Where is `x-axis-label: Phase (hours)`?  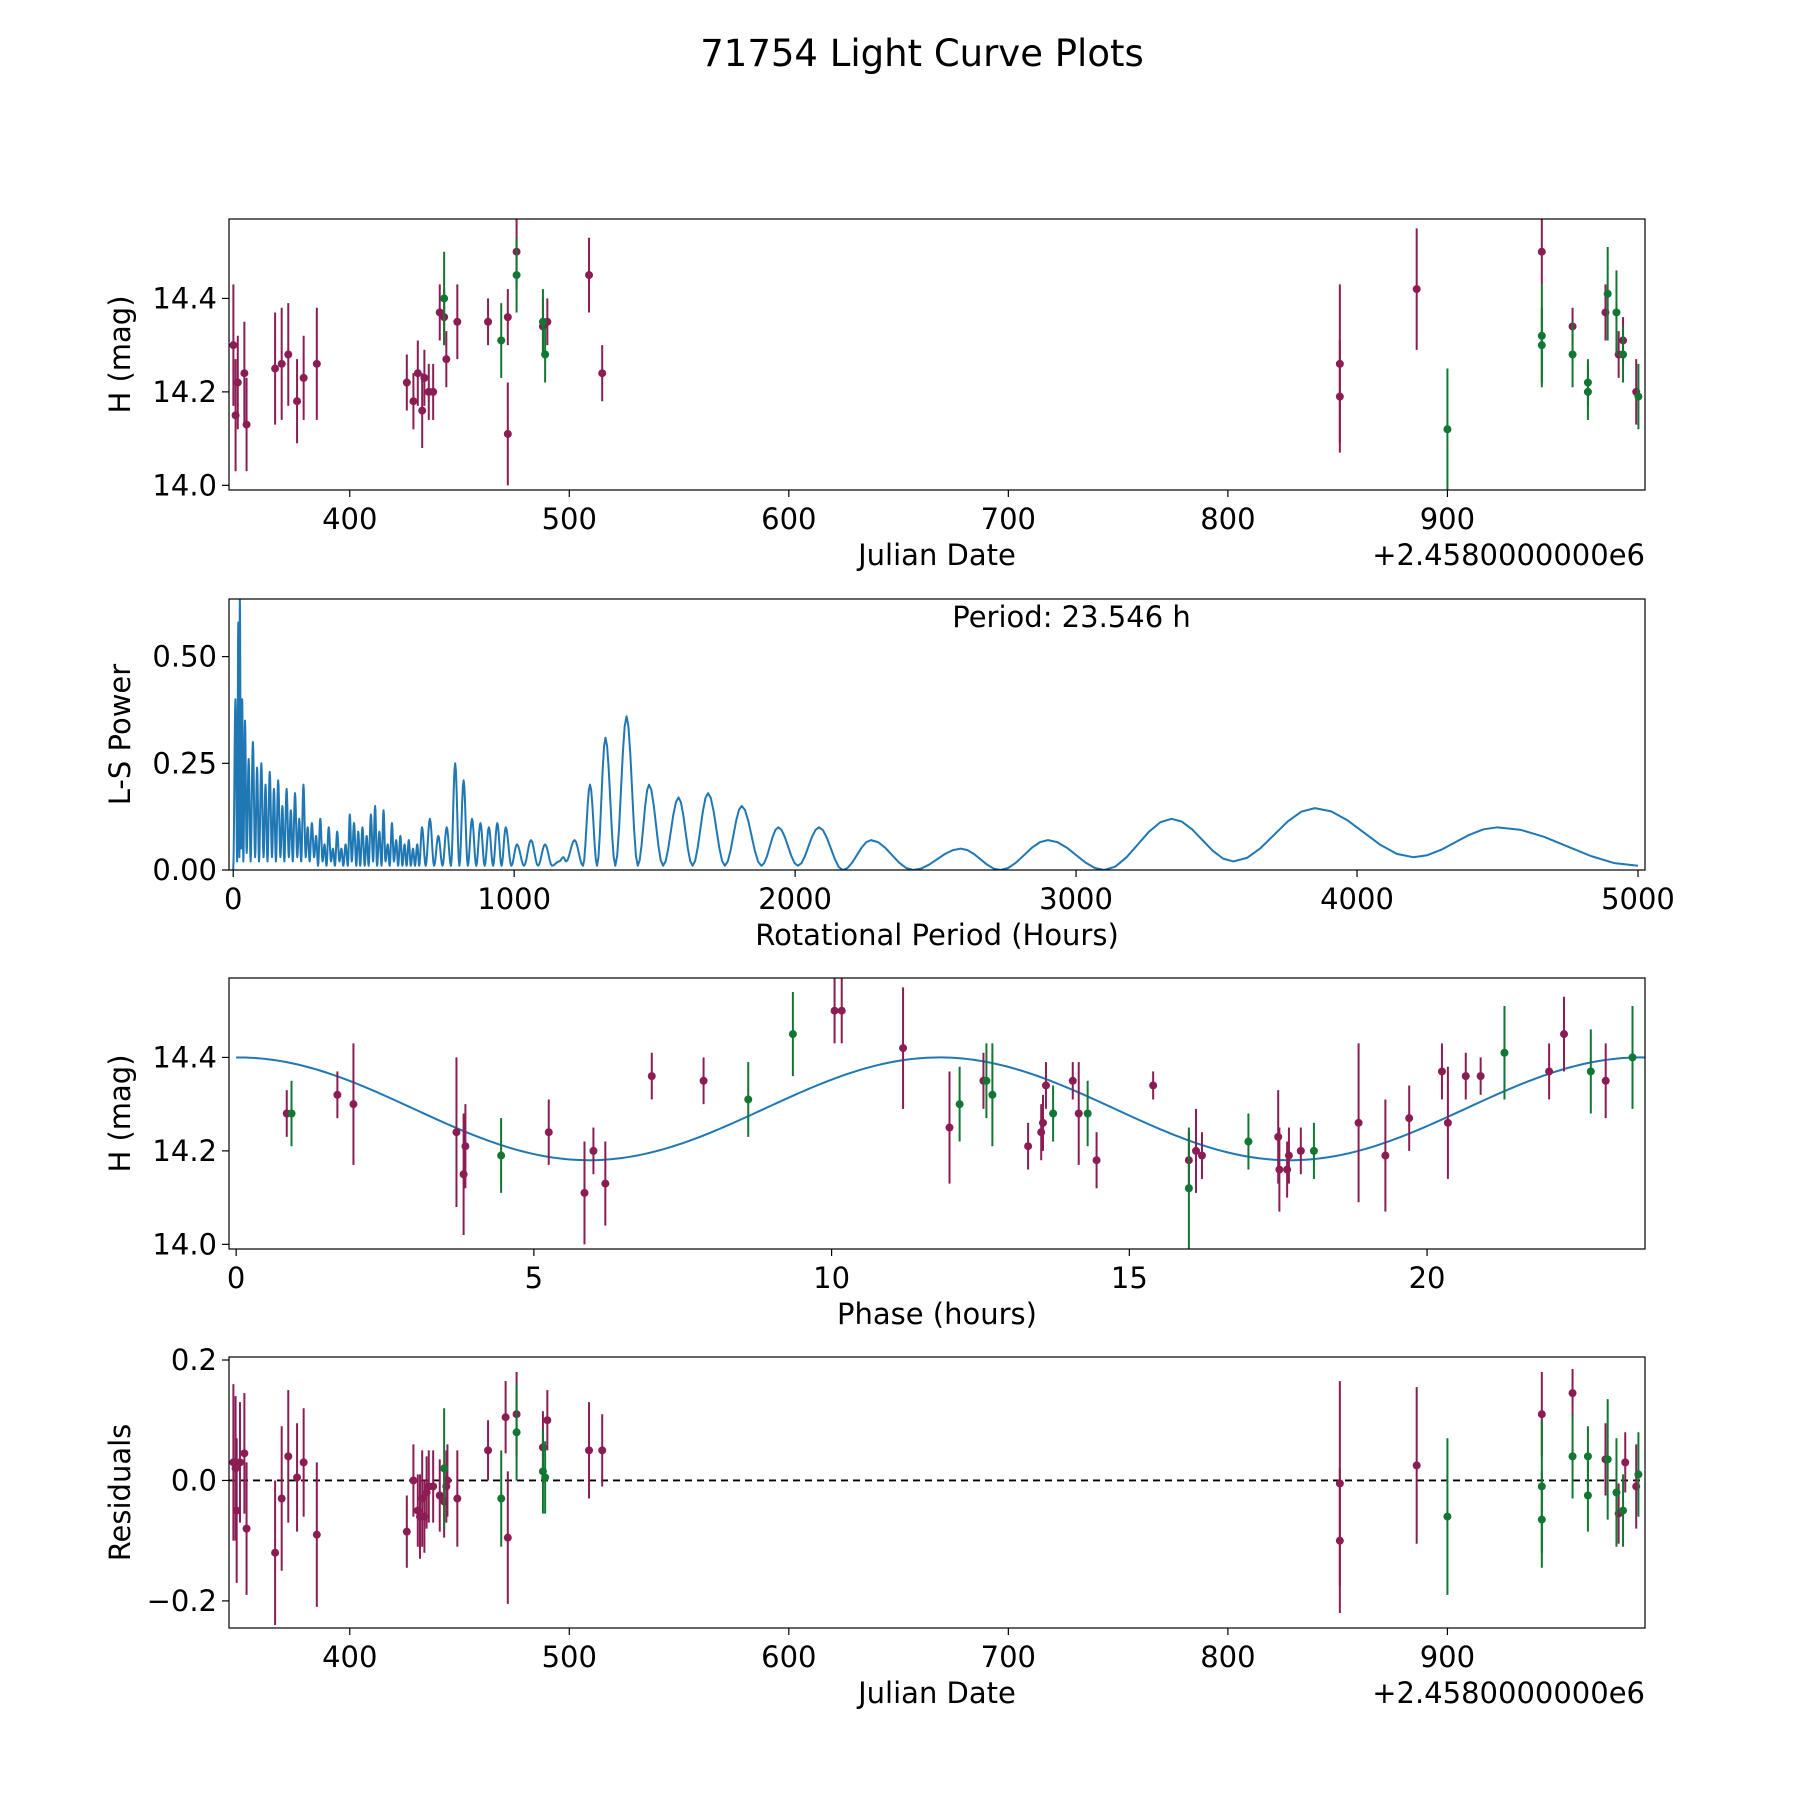 x-axis-label: Phase (hours) is located at coordinates (937, 1314).